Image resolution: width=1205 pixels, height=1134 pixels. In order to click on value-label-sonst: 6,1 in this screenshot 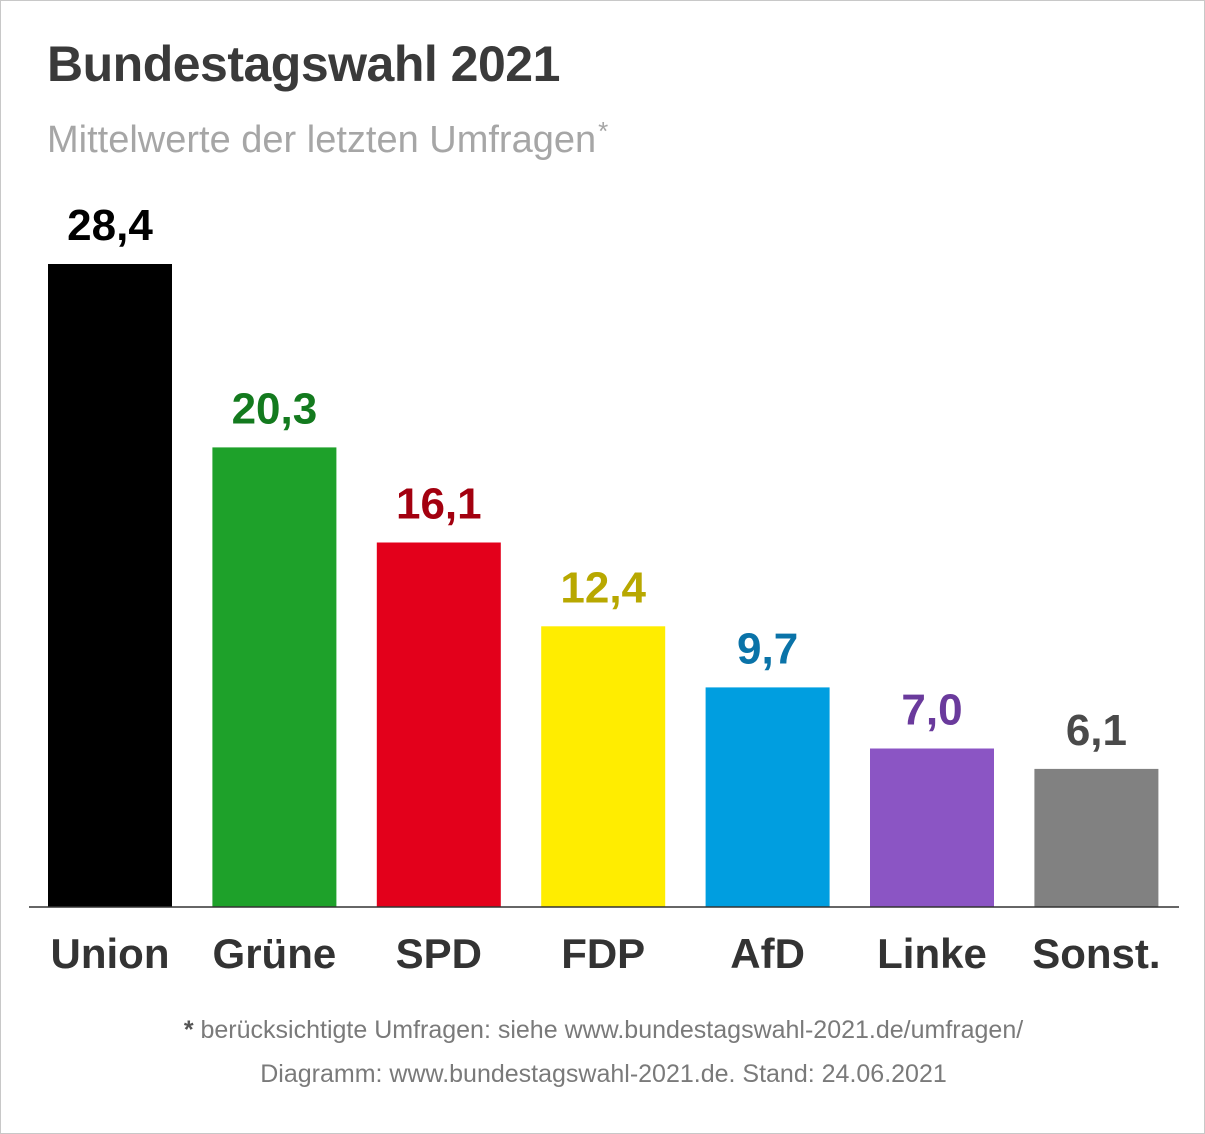, I will do `click(1096, 730)`.